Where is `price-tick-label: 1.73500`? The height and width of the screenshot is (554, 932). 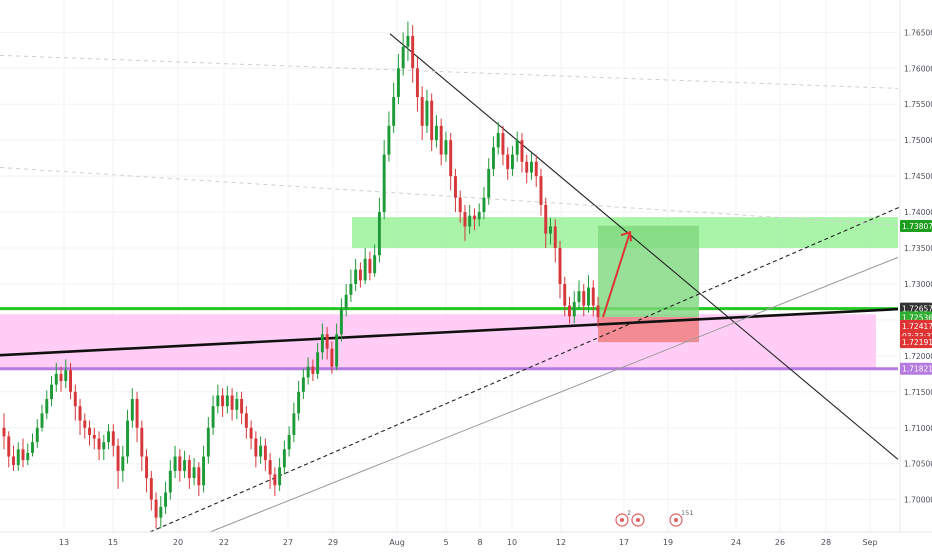 price-tick-label: 1.73500 is located at coordinates (918, 248).